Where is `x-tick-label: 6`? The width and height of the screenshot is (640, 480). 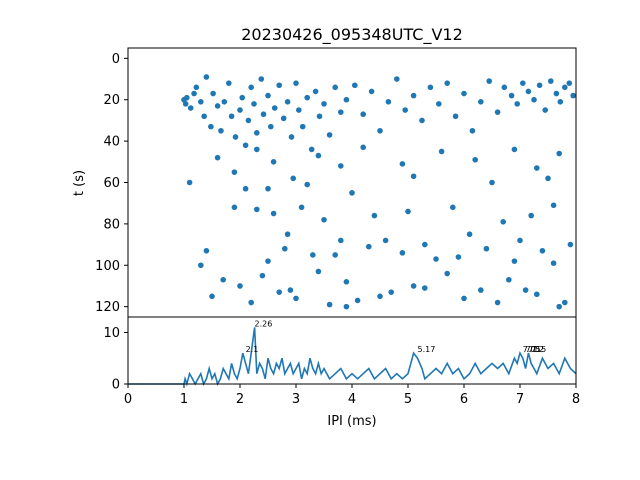 x-tick-label: 6 is located at coordinates (464, 399).